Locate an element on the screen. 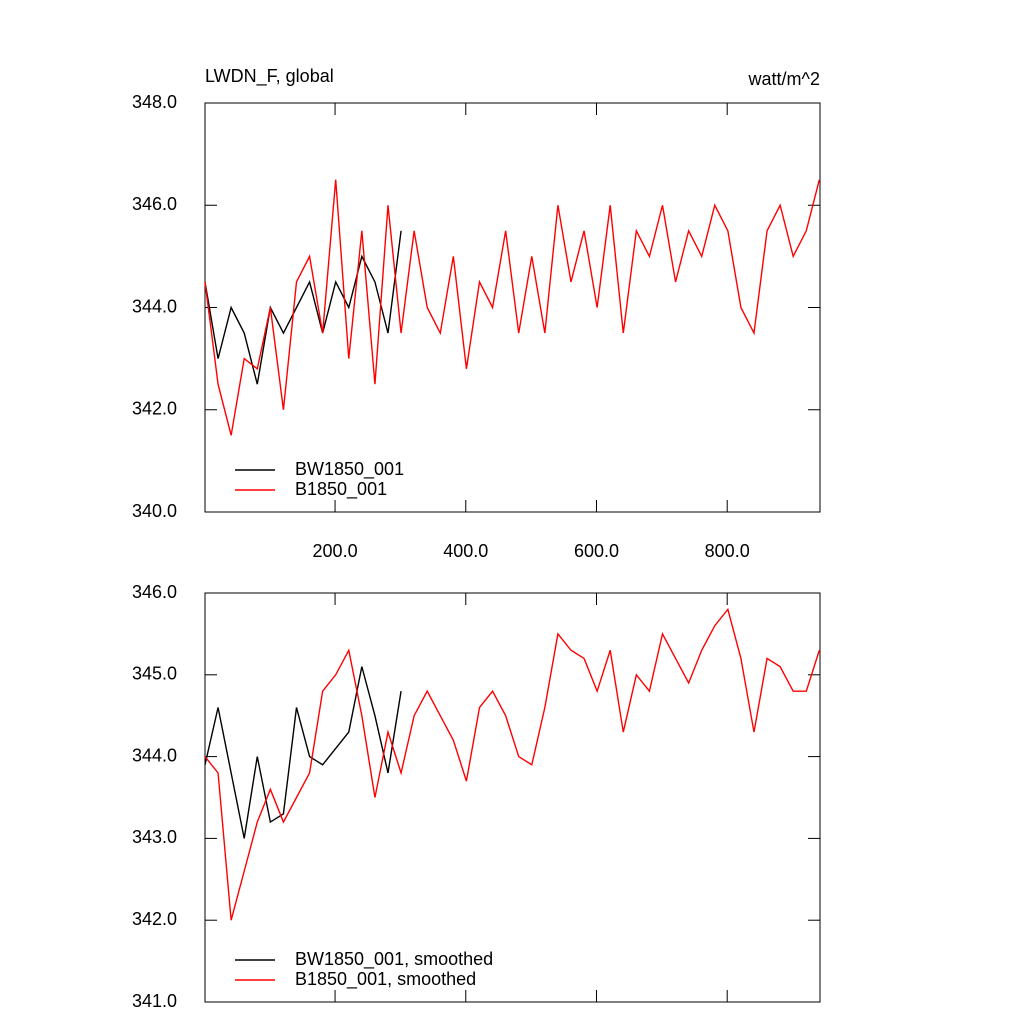 This screenshot has width=1024, height=1029. y-tick-label: 348.0 is located at coordinates (154, 102).